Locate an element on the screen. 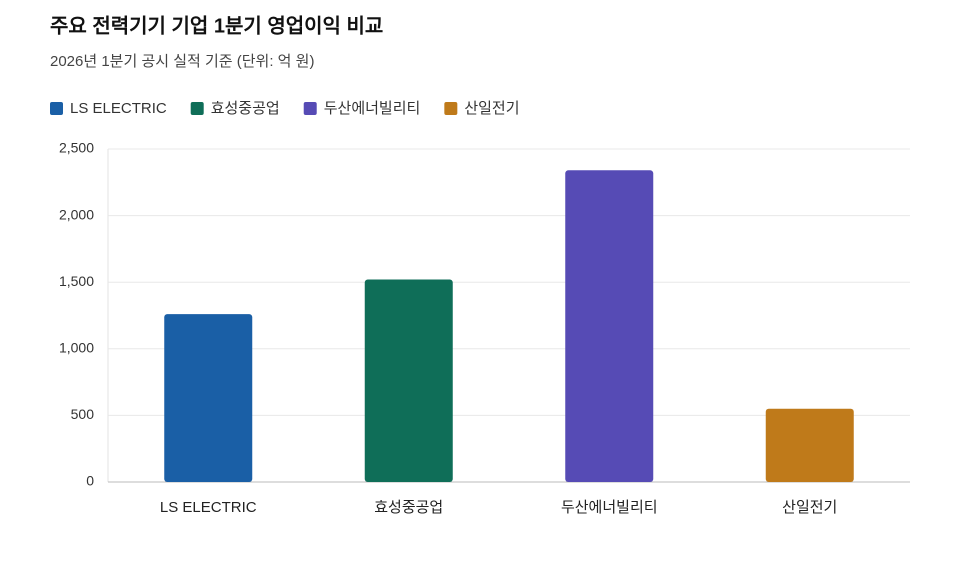  legend-label: LS ELECTRIC is located at coordinates (118, 108).